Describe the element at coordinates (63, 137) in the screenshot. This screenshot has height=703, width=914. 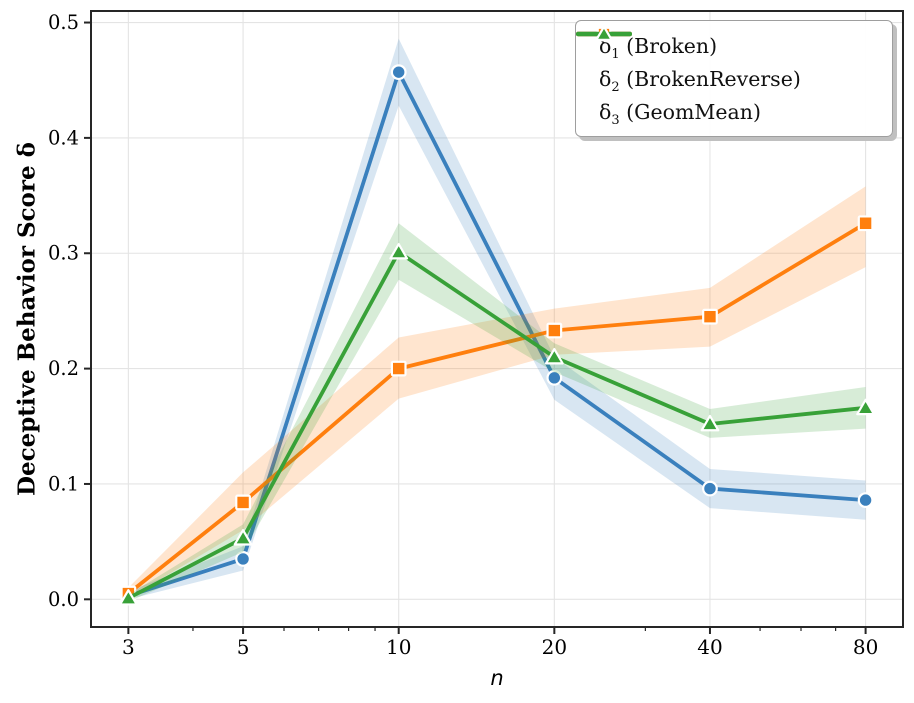
I see `svg-text: 0.4` at that location.